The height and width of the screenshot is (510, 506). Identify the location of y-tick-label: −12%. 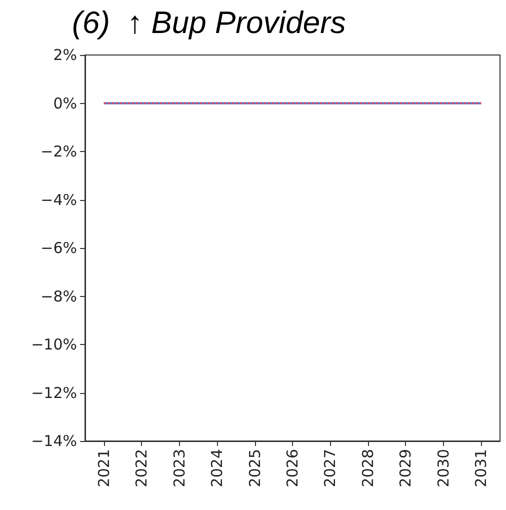
(54, 393).